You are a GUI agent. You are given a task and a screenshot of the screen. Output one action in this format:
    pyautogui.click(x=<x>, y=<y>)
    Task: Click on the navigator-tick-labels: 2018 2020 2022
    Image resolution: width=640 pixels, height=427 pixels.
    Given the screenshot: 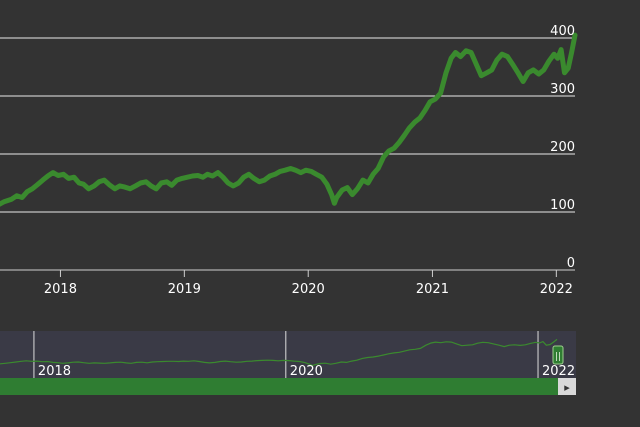 What is the action you would take?
    pyautogui.click(x=306, y=371)
    